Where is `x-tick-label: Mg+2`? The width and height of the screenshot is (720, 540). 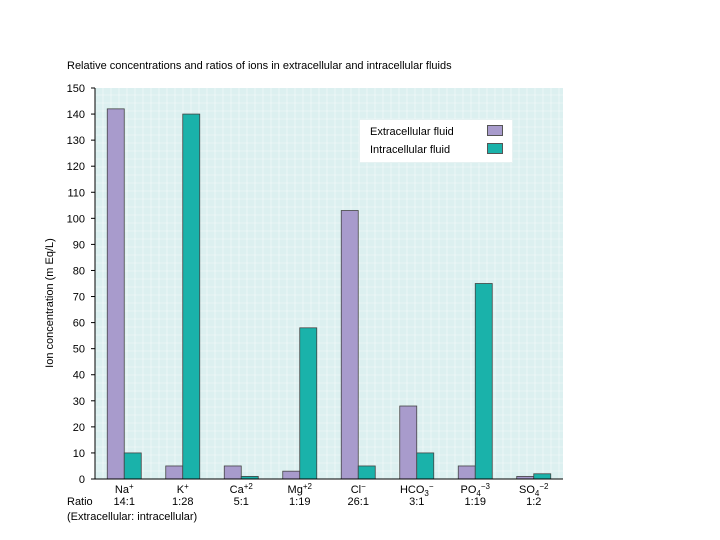
x-tick-label: Mg+2 is located at coordinates (300, 489).